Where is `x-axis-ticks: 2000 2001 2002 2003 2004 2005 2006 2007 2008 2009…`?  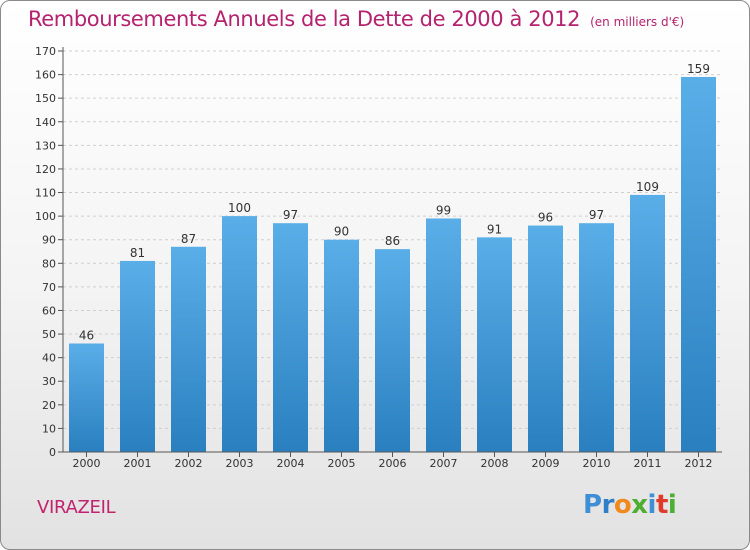 x-axis-ticks: 2000 2001 2002 2003 2004 2005 2006 2007 2008 2009… is located at coordinates (393, 461).